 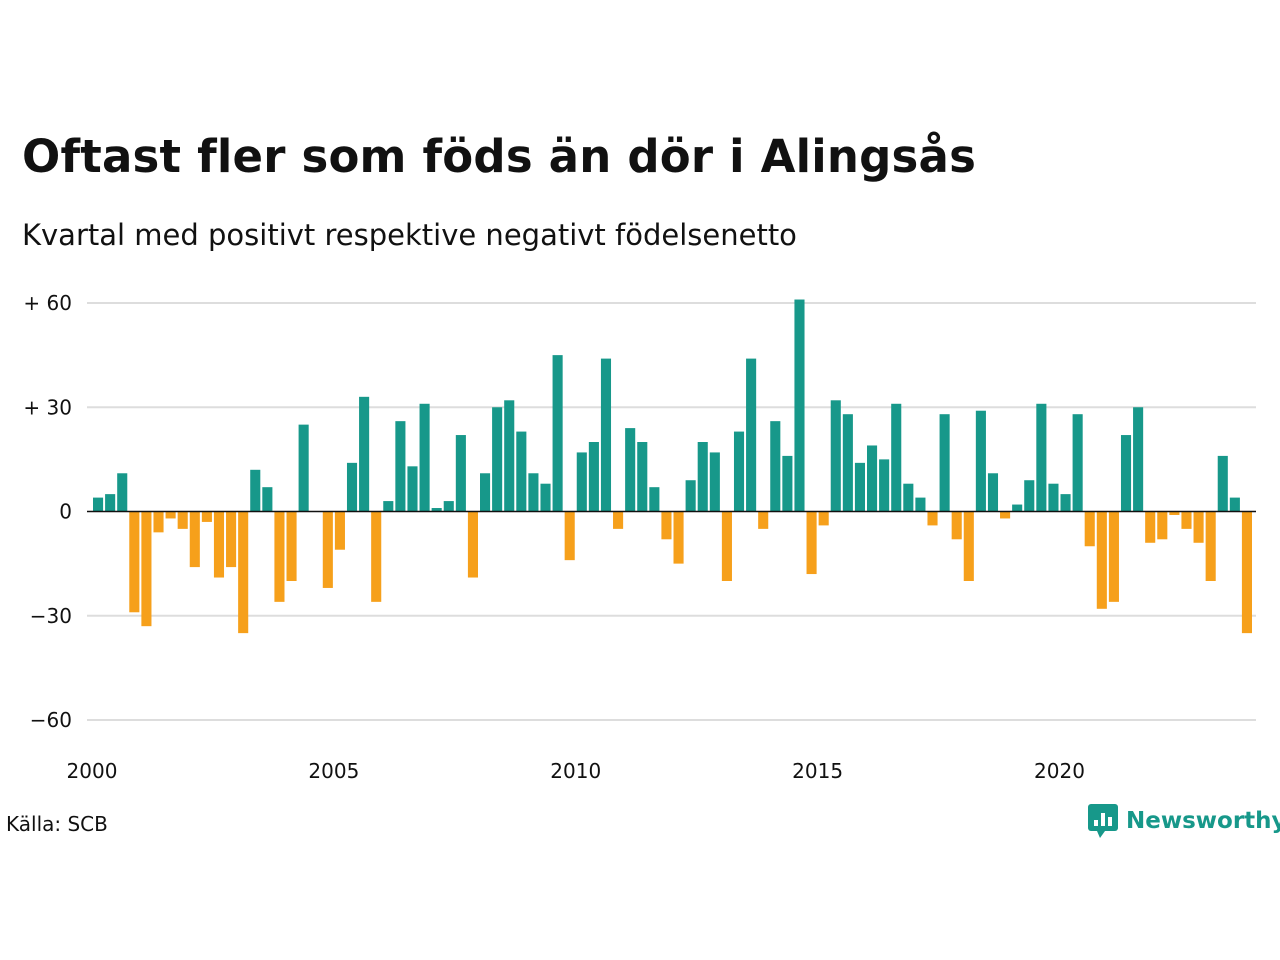 I want to click on chart-title: Oftast fler som föds än dör i Alingsås, so click(x=499, y=156).